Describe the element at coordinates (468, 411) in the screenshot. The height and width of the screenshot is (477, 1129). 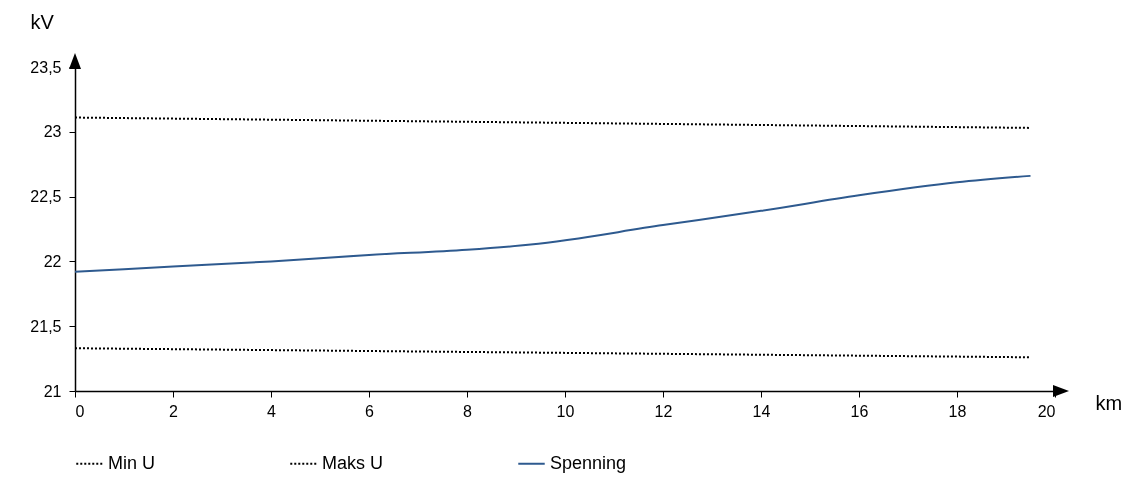
I see `x-tick-label: 8` at that location.